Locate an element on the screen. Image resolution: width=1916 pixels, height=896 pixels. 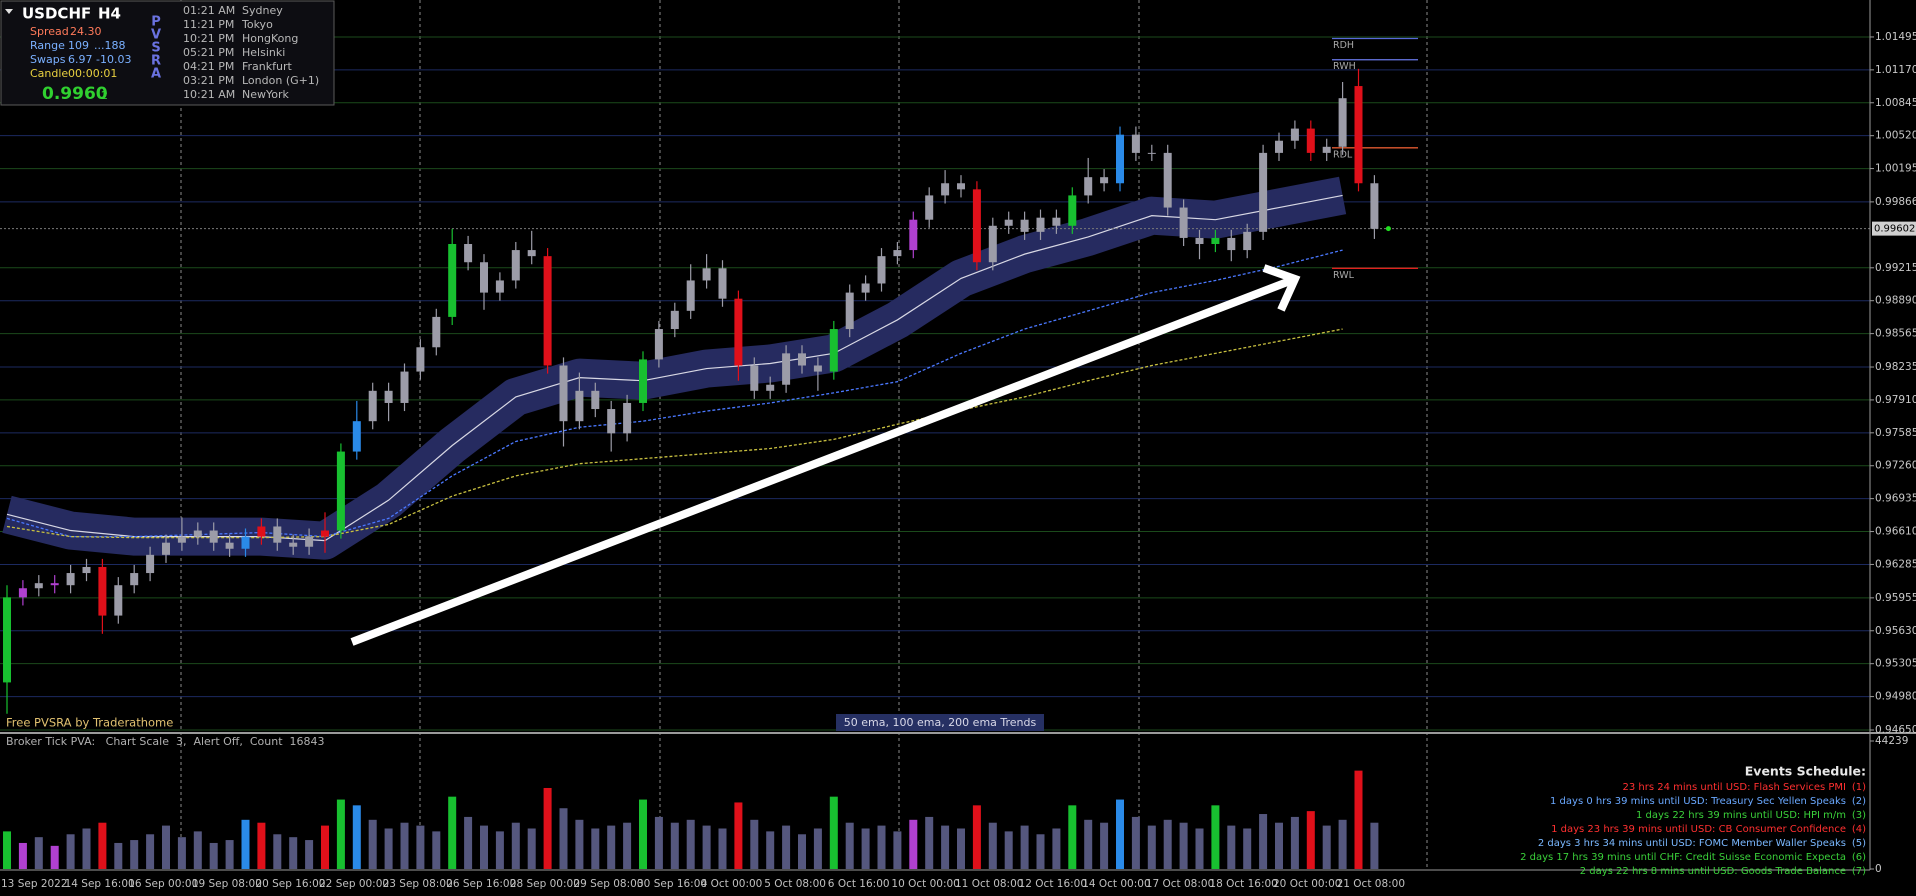
arrow-head is located at coordinates (1281, 288).